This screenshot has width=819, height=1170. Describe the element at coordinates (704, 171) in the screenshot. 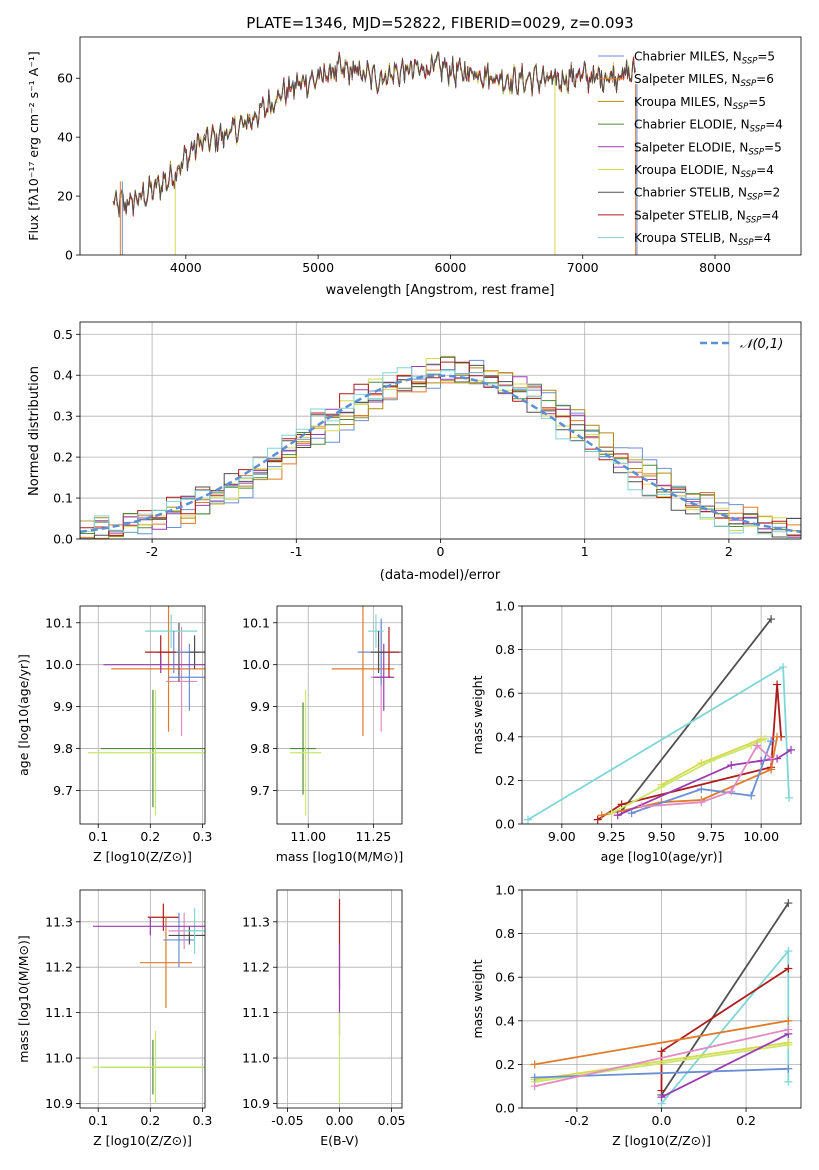

I see `legend-label: Kroupa ELODIE, NSSP=4` at that location.